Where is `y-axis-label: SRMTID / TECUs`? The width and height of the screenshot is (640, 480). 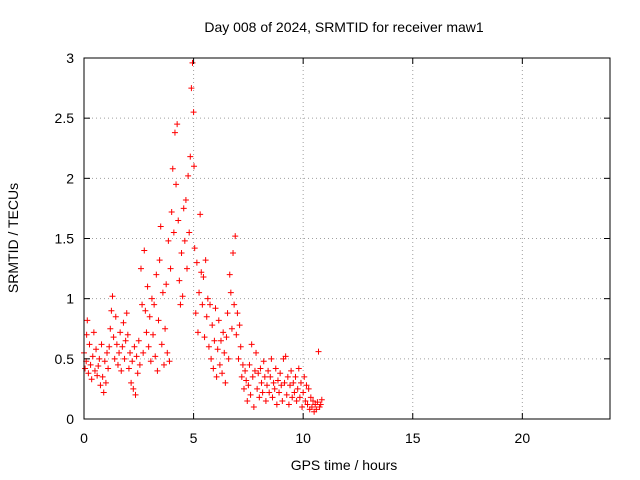
y-axis-label: SRMTID / TECUs is located at coordinates (13, 238).